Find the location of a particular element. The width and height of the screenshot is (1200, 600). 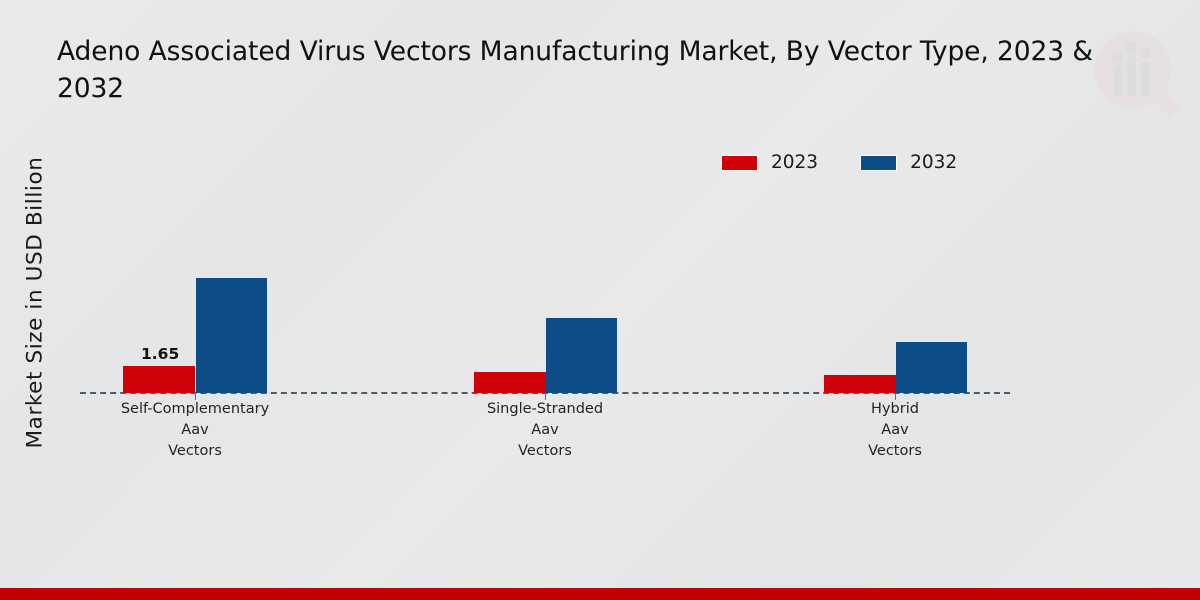

bar-2023-single-stranded-aav-vectors is located at coordinates (510, 382).